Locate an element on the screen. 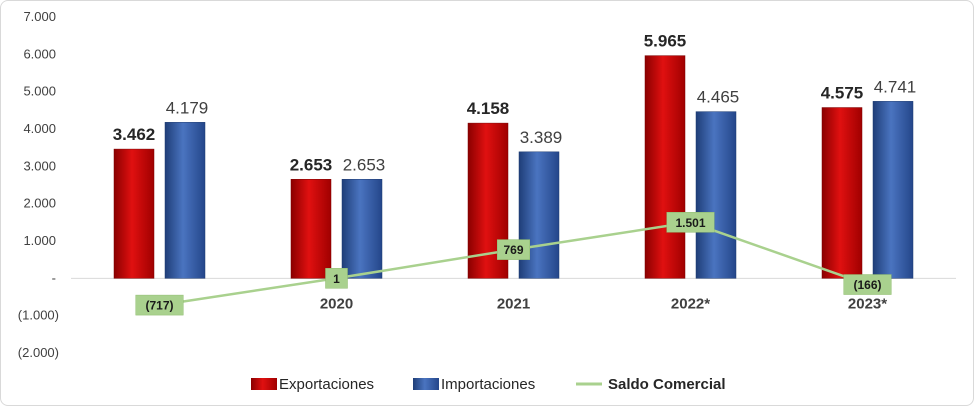  x-tick-label: 2022* is located at coordinates (690, 303).